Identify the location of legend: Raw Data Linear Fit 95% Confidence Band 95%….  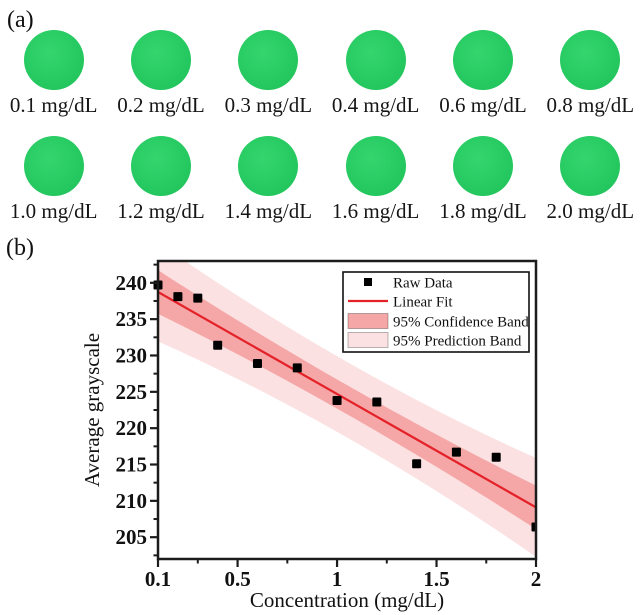
(436, 312).